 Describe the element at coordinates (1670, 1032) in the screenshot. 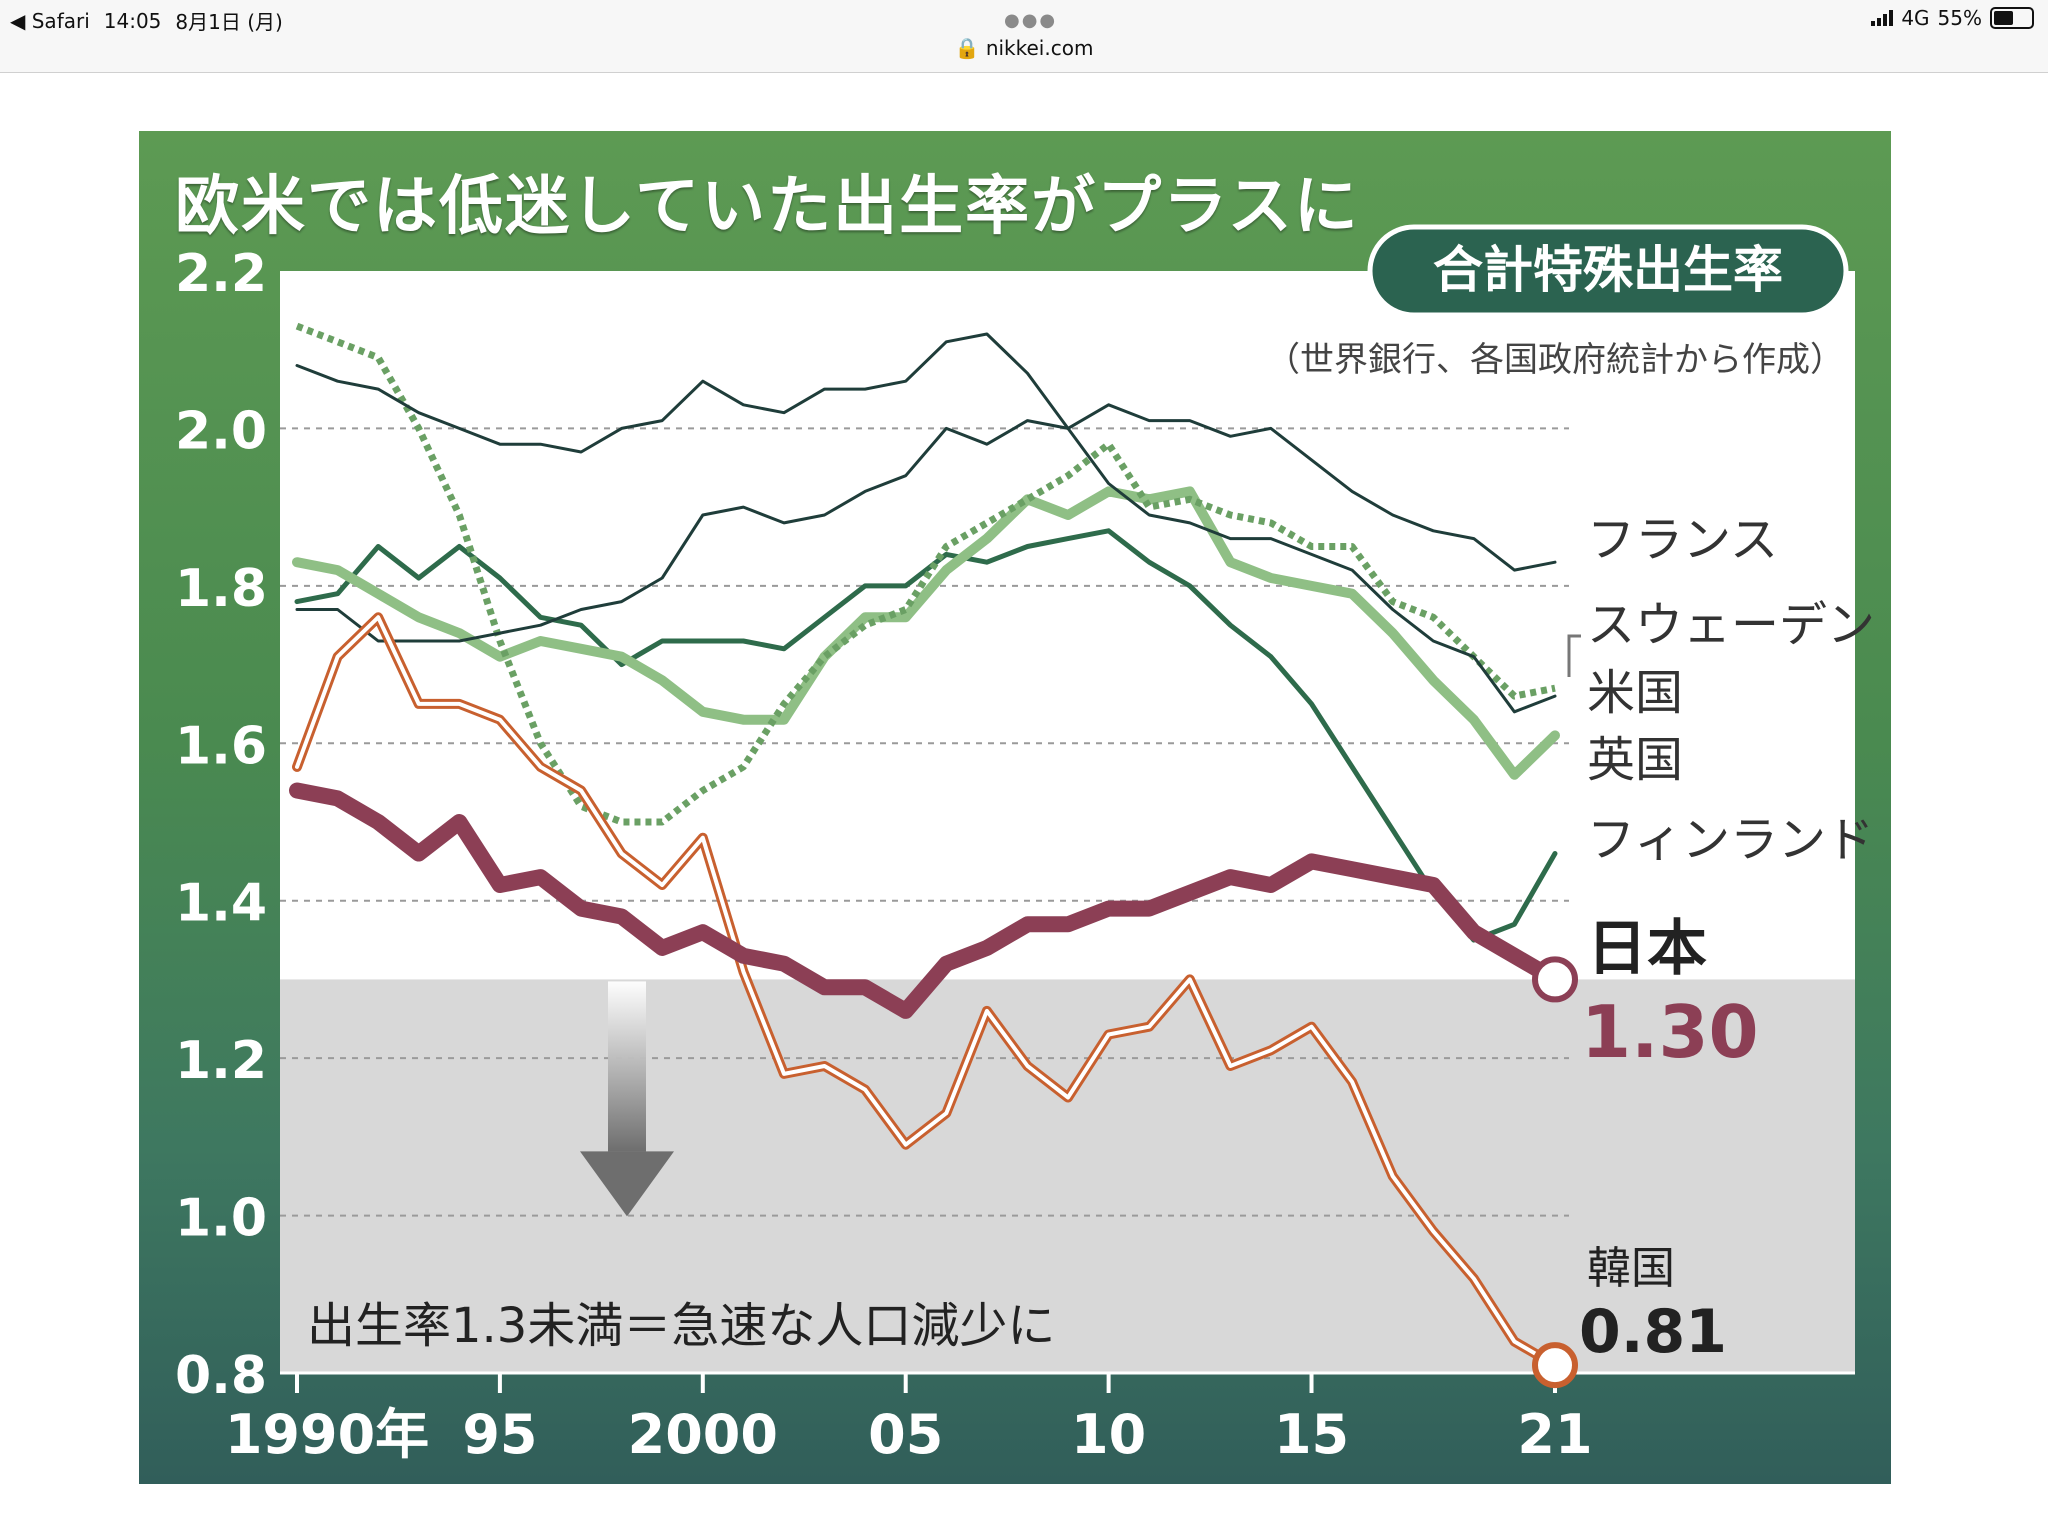

I see `japan-end-value: 1.30` at that location.